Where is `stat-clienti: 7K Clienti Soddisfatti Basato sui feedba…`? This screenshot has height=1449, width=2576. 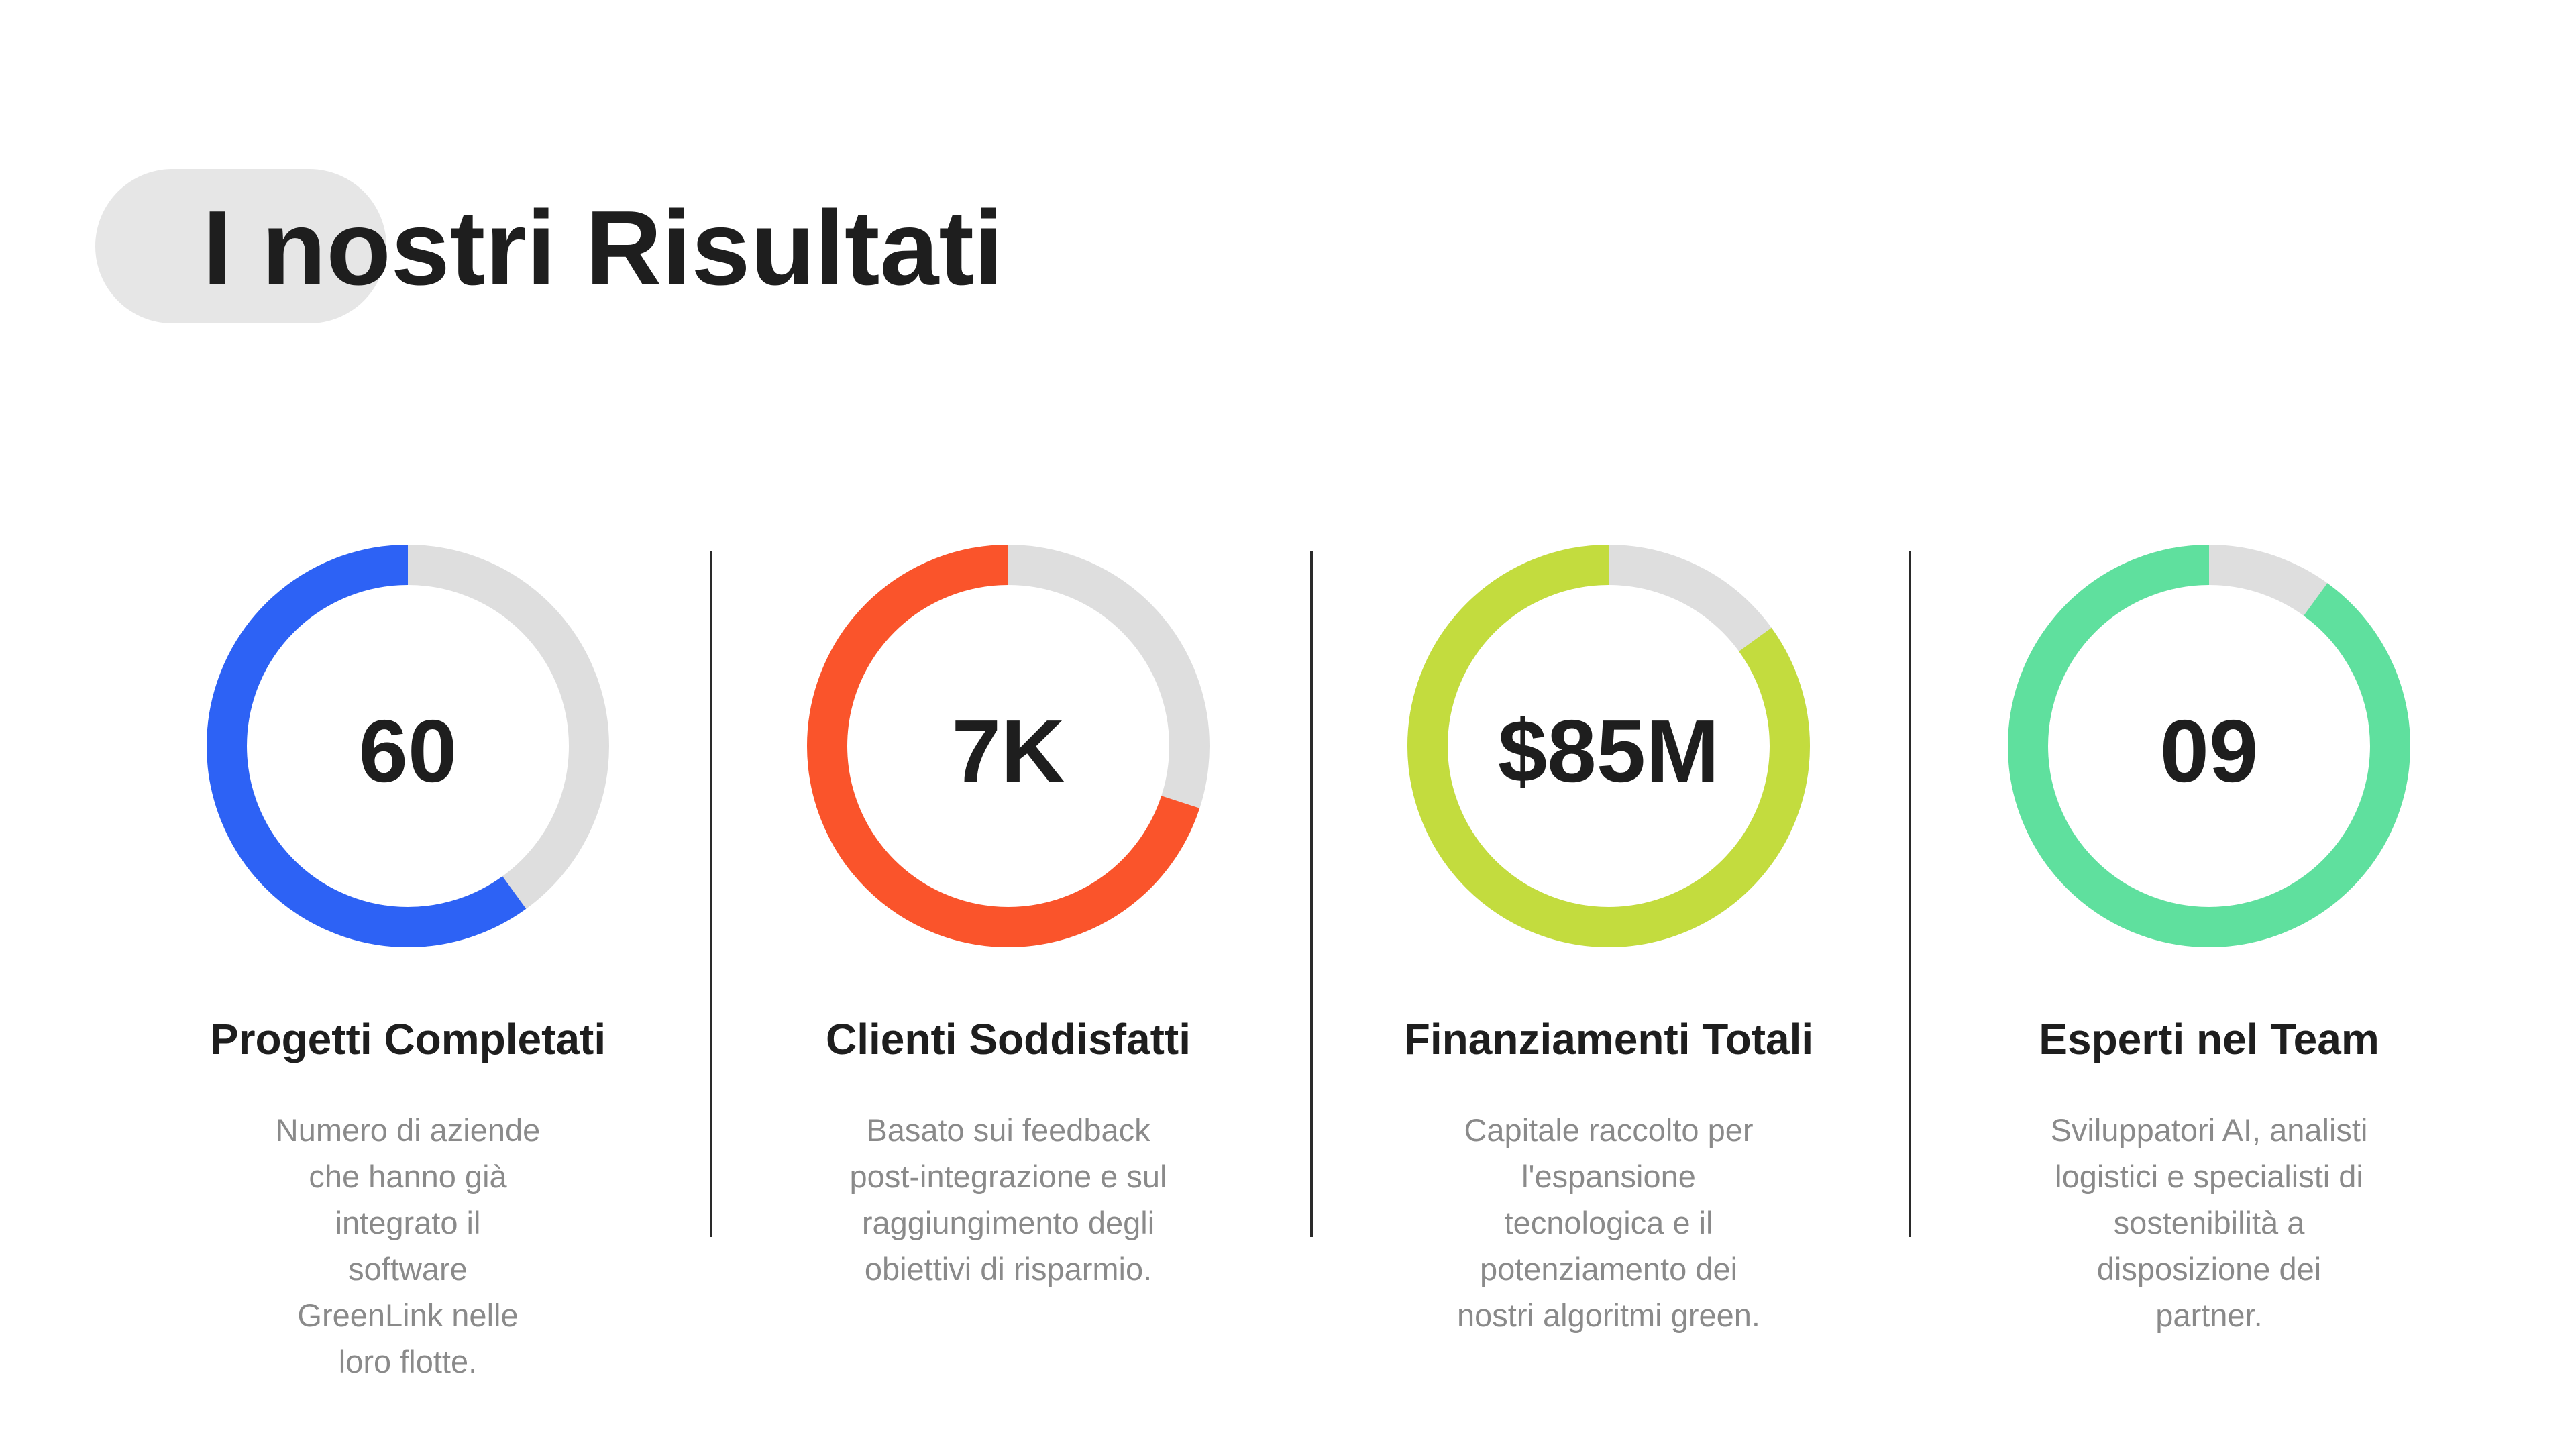 stat-clienti: 7K Clienti Soddisfatti Basato sui feedba… is located at coordinates (1008, 947).